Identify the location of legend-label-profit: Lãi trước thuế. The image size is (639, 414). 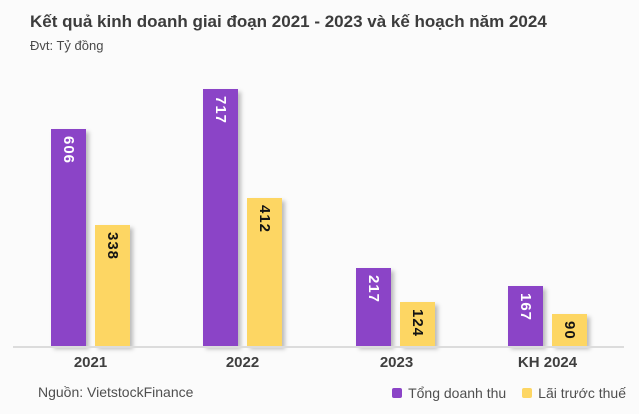
(582, 393).